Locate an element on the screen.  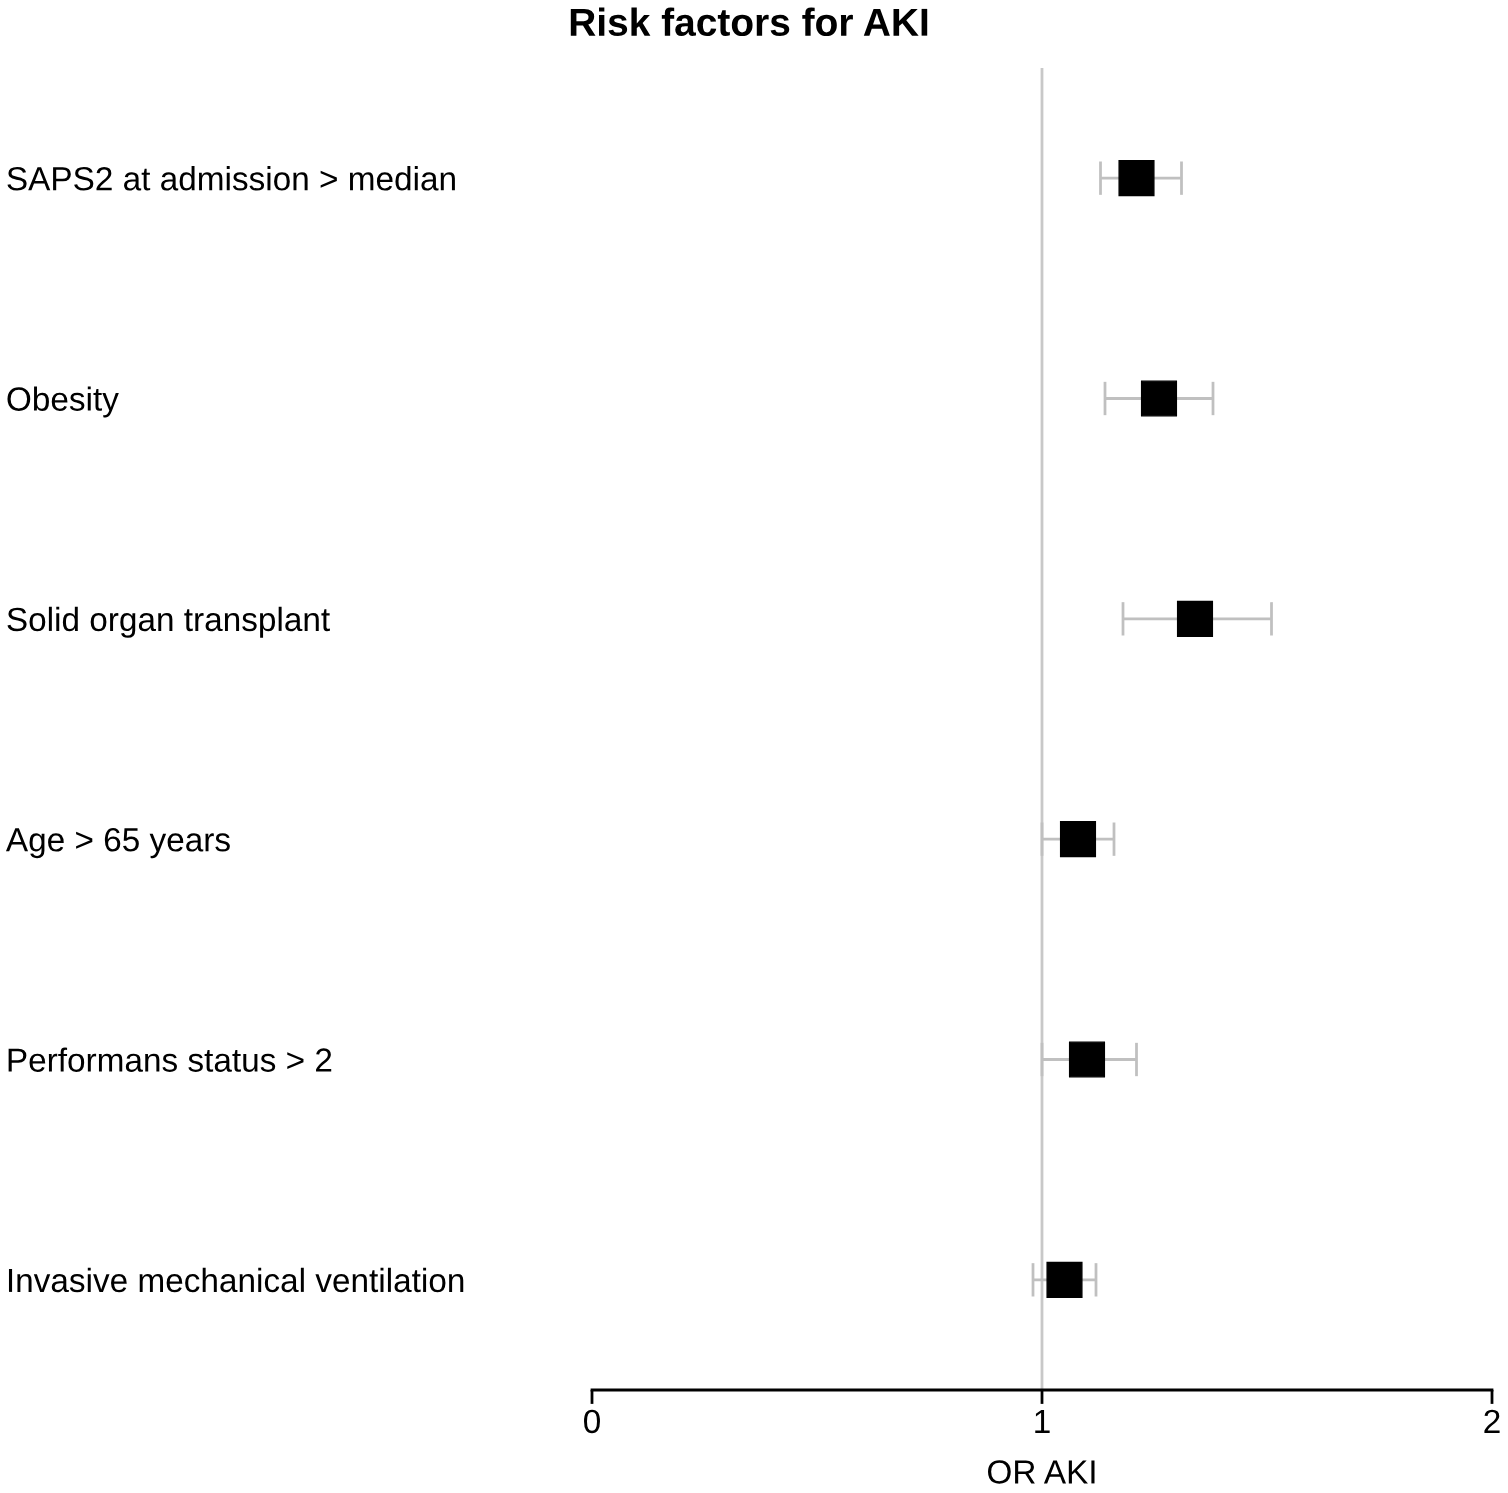
y-tick-label: Performans status > 2 is located at coordinates (170, 1059).